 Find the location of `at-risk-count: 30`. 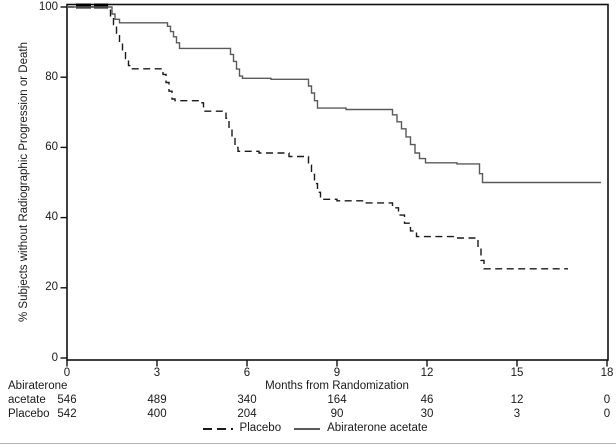

at-risk-count: 30 is located at coordinates (427, 414).